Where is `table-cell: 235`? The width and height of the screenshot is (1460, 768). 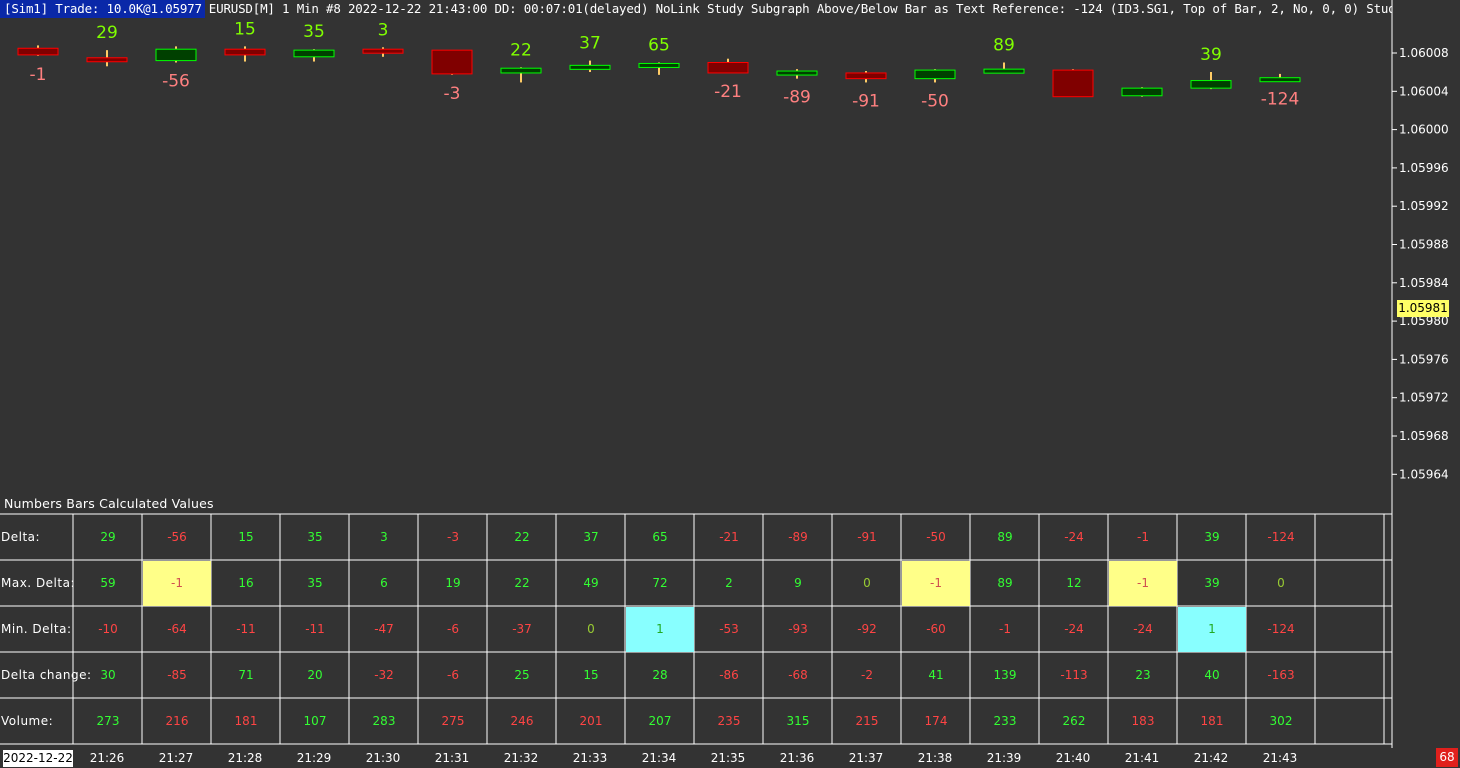
table-cell: 235 is located at coordinates (729, 721).